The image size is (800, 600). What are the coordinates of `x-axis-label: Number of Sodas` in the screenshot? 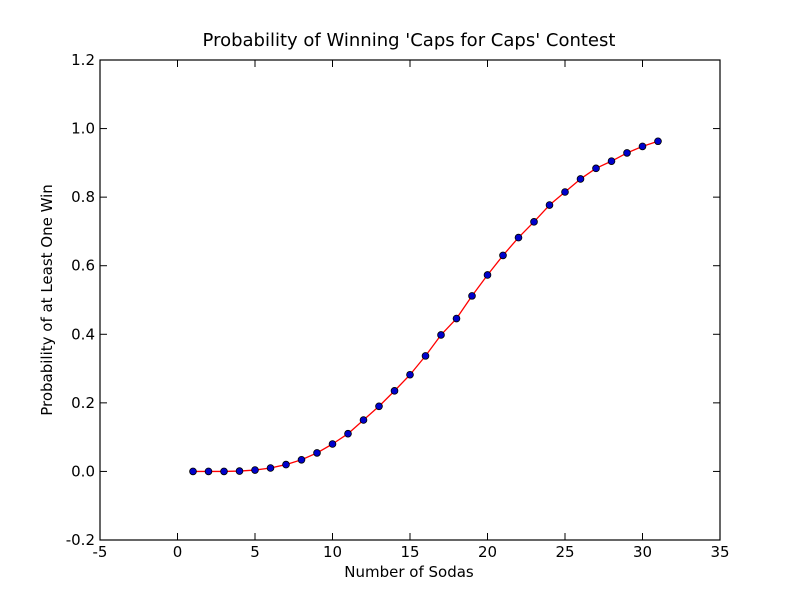 It's located at (409, 572).